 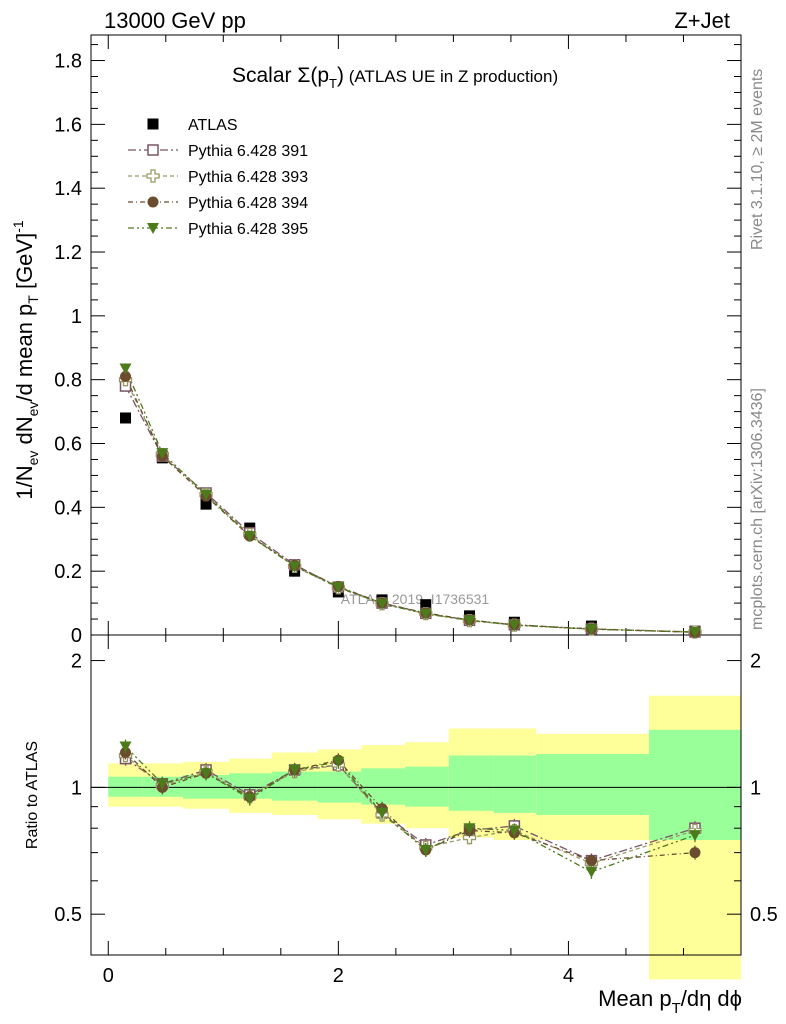 What do you see at coordinates (248, 177) in the screenshot?
I see `legend-label: Pythia 6.428 393` at bounding box center [248, 177].